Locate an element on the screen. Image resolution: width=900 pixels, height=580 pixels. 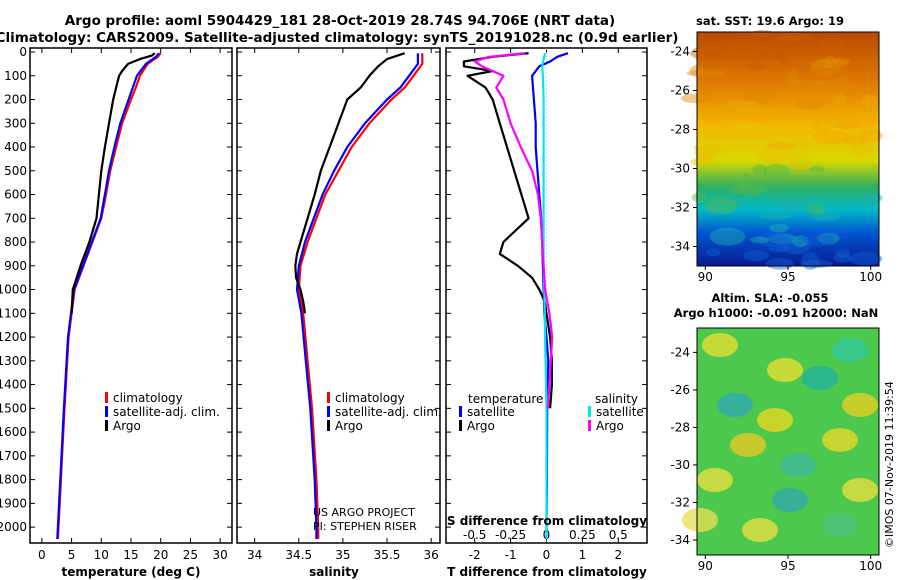
sla-map-title-2: Argo h1000: -0.091 h2000: NaN is located at coordinates (776, 313).